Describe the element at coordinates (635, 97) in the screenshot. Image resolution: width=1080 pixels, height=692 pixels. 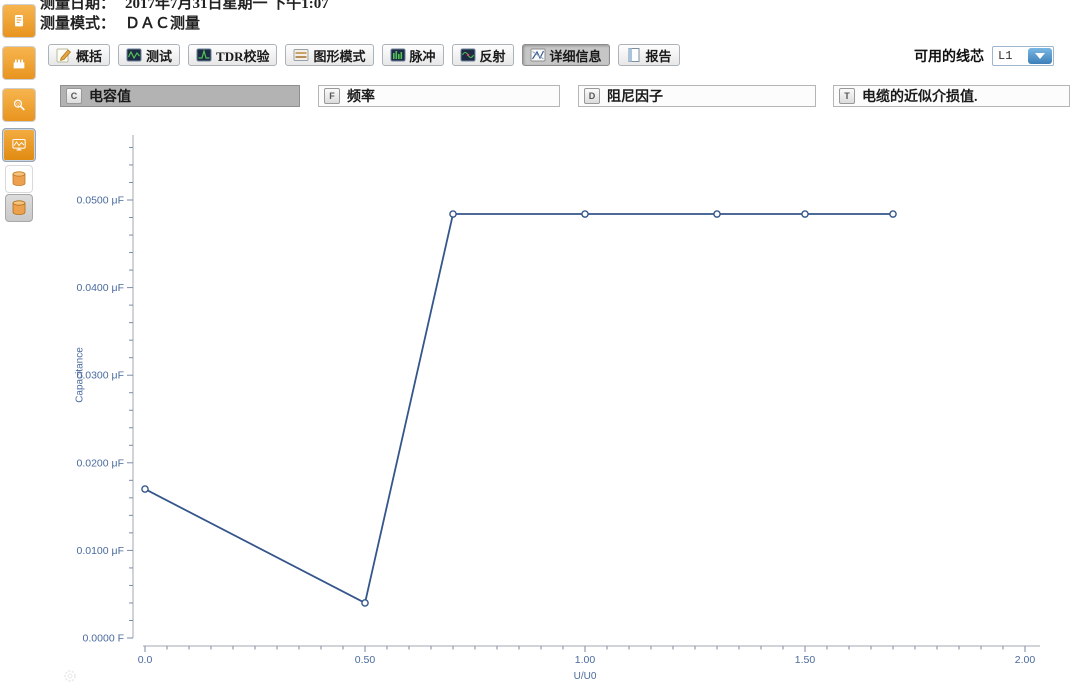
I see `tab-label: 阻尼因子` at that location.